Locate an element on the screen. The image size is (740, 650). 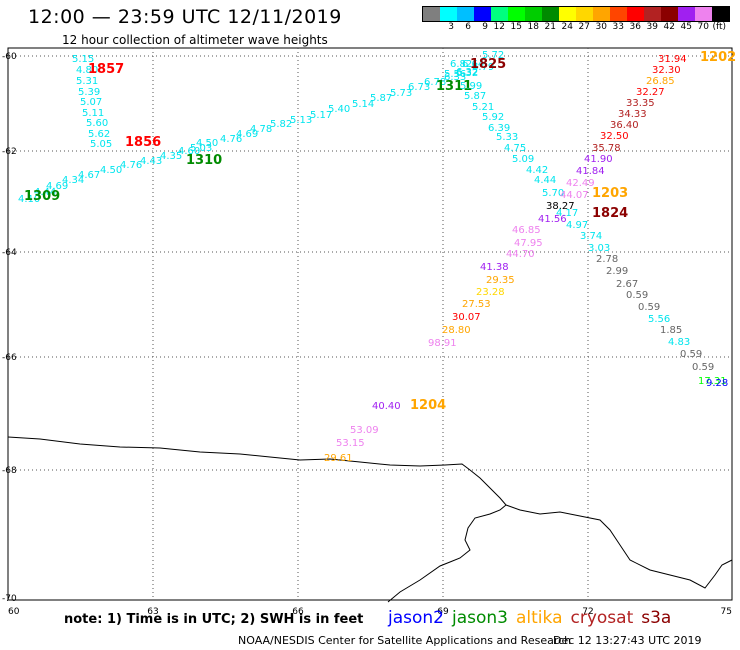
color-scale-label: 21 is located at coordinates (550, 27).